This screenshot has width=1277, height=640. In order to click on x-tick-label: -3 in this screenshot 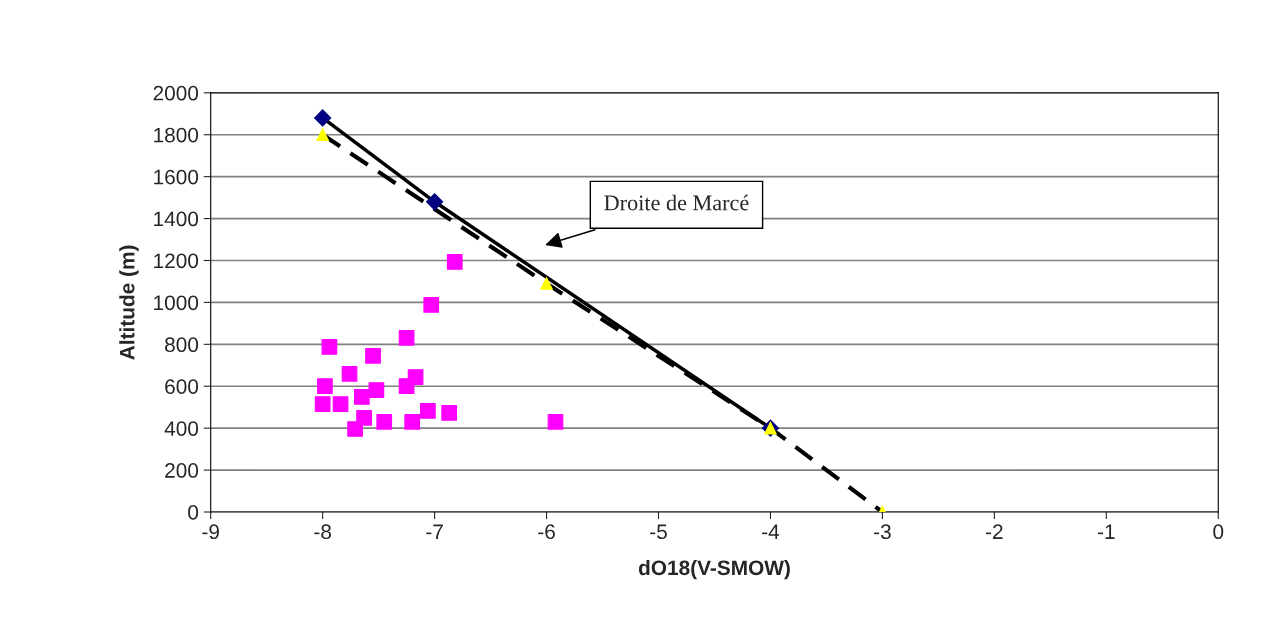, I will do `click(882, 532)`.